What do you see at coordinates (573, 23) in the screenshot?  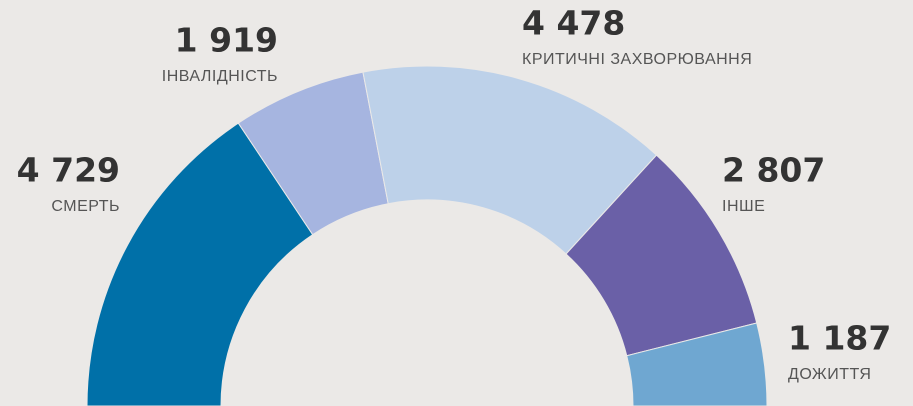 I see `value-label: 4 478` at bounding box center [573, 23].